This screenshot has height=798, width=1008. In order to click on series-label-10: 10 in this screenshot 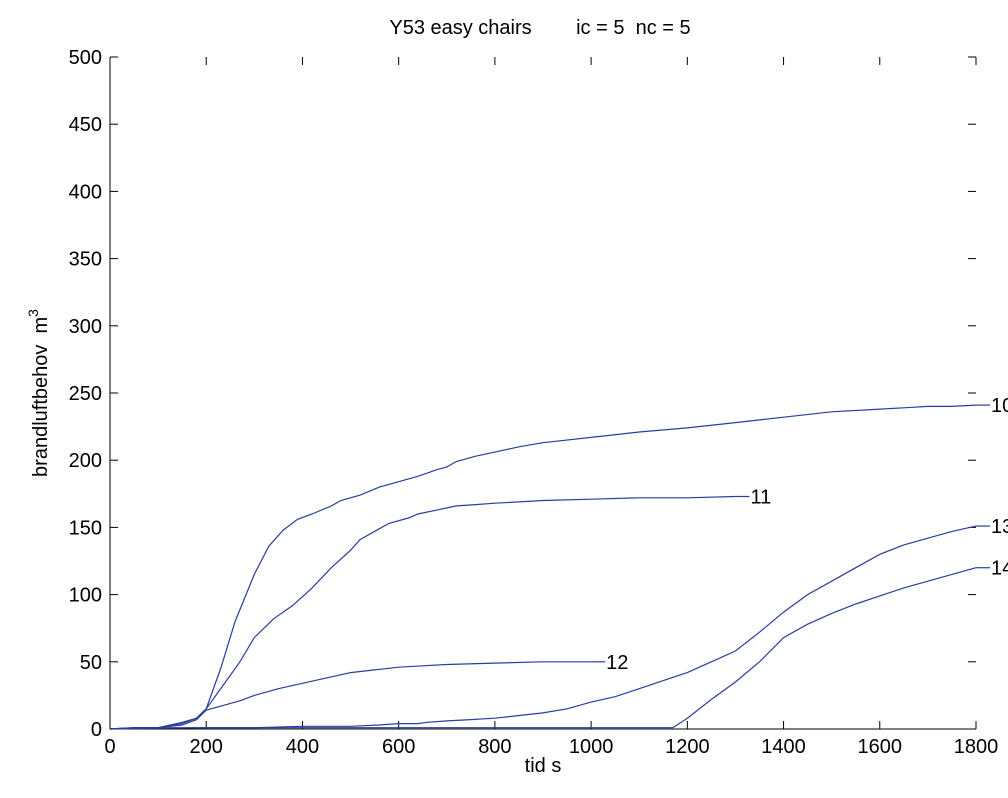, I will do `click(999, 406)`.